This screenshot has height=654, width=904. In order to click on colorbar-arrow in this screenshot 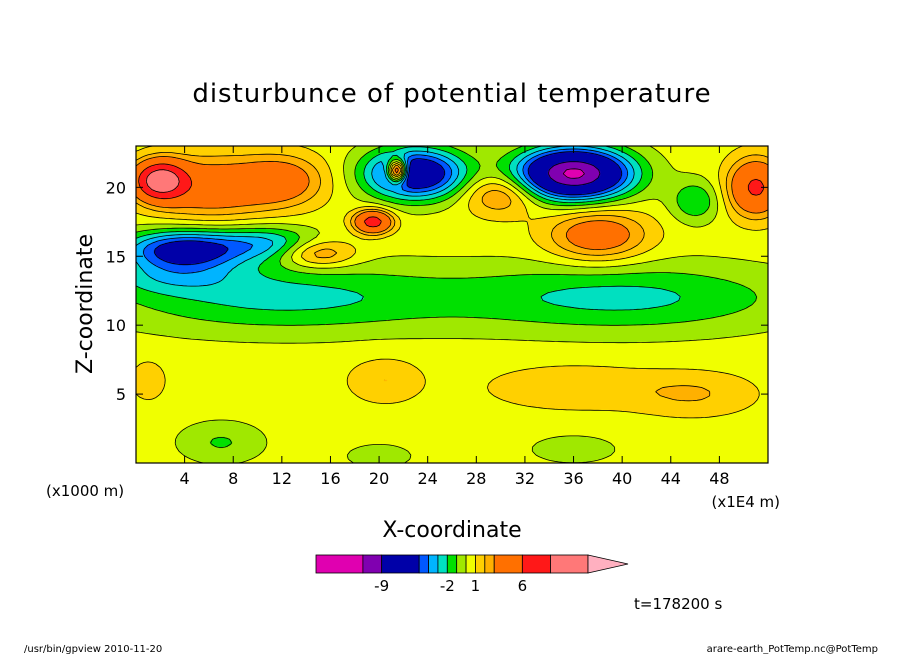, I will do `click(608, 564)`.